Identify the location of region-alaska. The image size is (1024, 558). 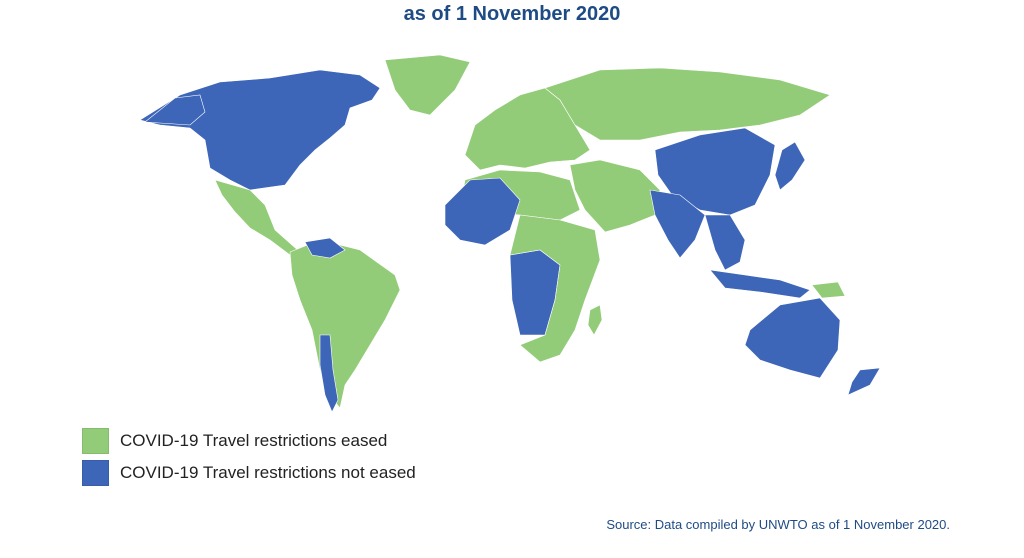
(175, 110).